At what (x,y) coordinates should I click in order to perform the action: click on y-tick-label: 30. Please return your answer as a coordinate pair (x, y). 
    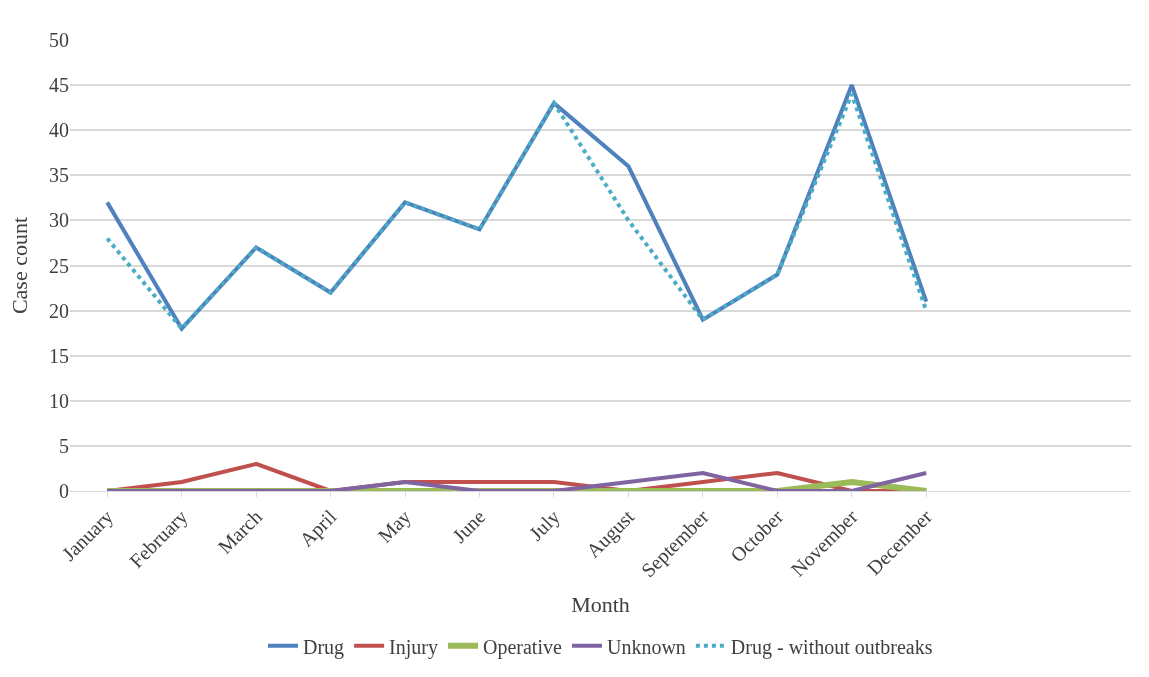
    Looking at the image, I should click on (59, 220).